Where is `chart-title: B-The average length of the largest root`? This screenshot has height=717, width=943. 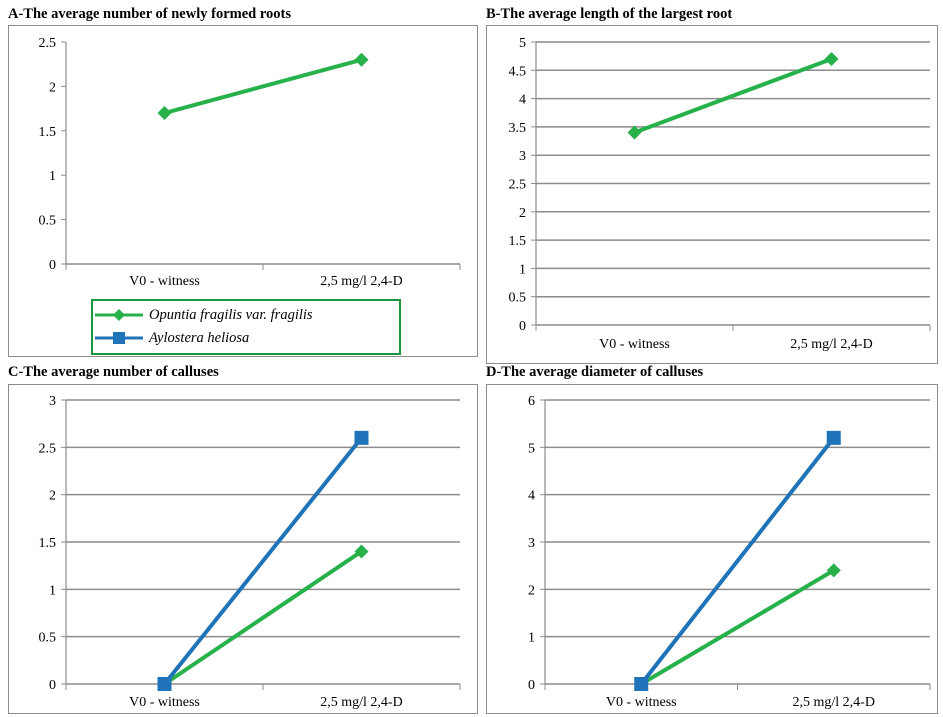 chart-title: B-The average length of the largest root is located at coordinates (609, 14).